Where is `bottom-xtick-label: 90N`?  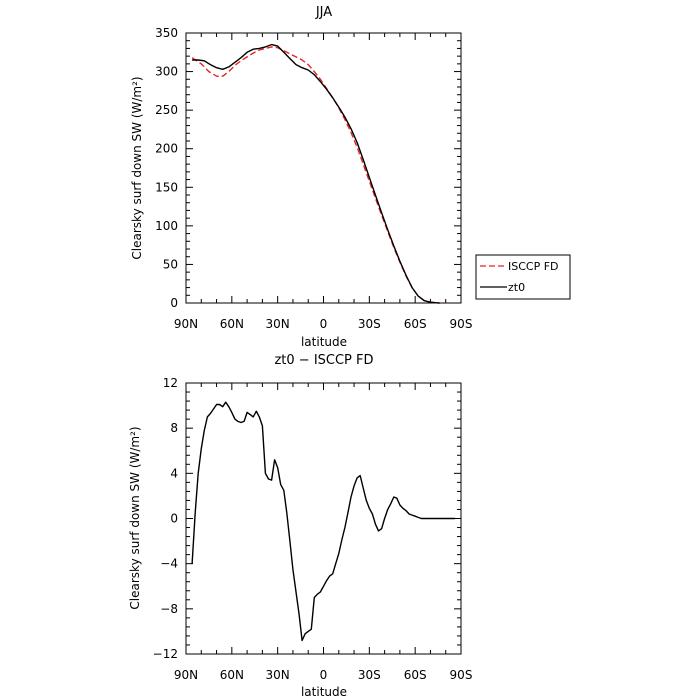 bottom-xtick-label: 90N is located at coordinates (186, 675).